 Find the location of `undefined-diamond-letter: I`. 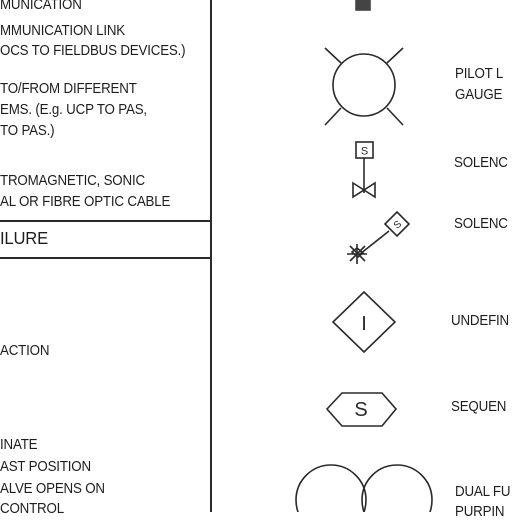

undefined-diamond-letter: I is located at coordinates (364, 324).